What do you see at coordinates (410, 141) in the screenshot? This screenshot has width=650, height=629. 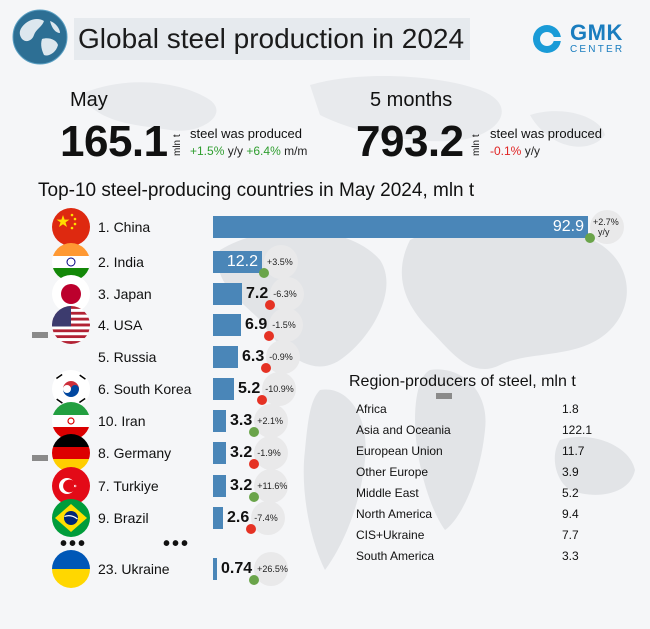 I see `five-months-total-value: 793.2` at bounding box center [410, 141].